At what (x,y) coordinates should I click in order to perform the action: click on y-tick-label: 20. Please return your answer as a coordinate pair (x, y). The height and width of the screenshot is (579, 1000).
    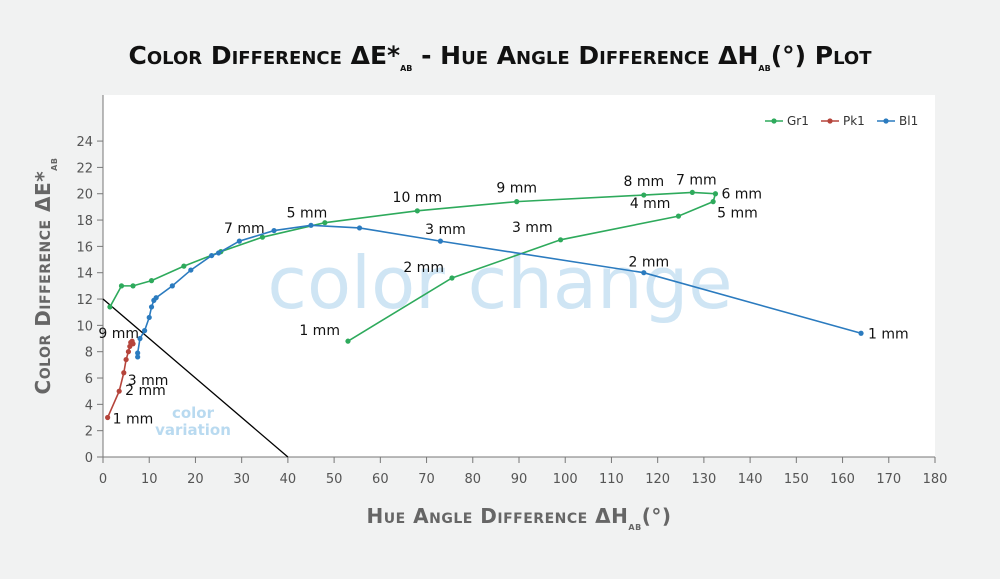
    Looking at the image, I should click on (84, 195).